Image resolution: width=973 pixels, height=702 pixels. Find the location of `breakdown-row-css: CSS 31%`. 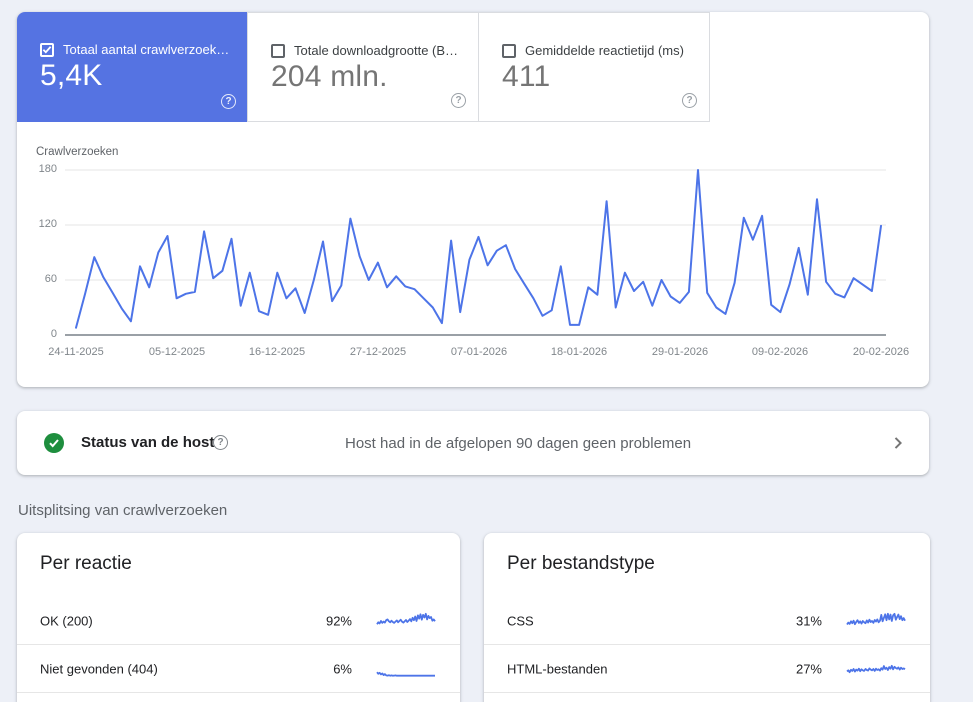

breakdown-row-css: CSS 31% is located at coordinates (707, 621).